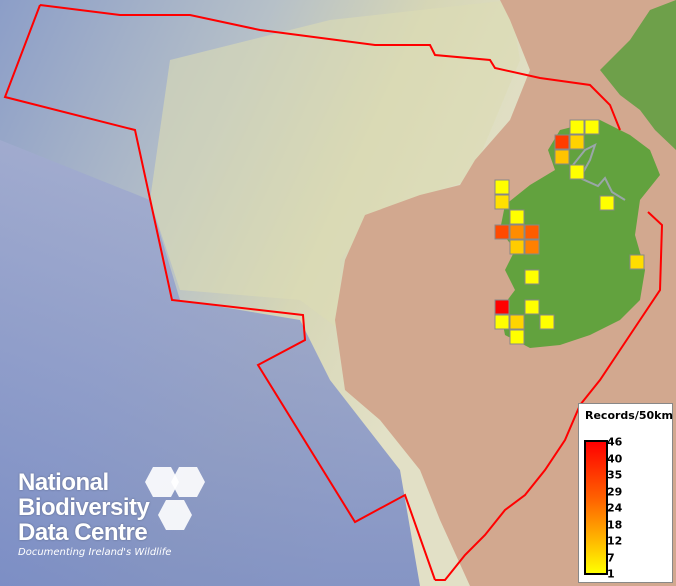  What do you see at coordinates (83, 532) in the screenshot?
I see `logo-line-3: Data Centre` at bounding box center [83, 532].